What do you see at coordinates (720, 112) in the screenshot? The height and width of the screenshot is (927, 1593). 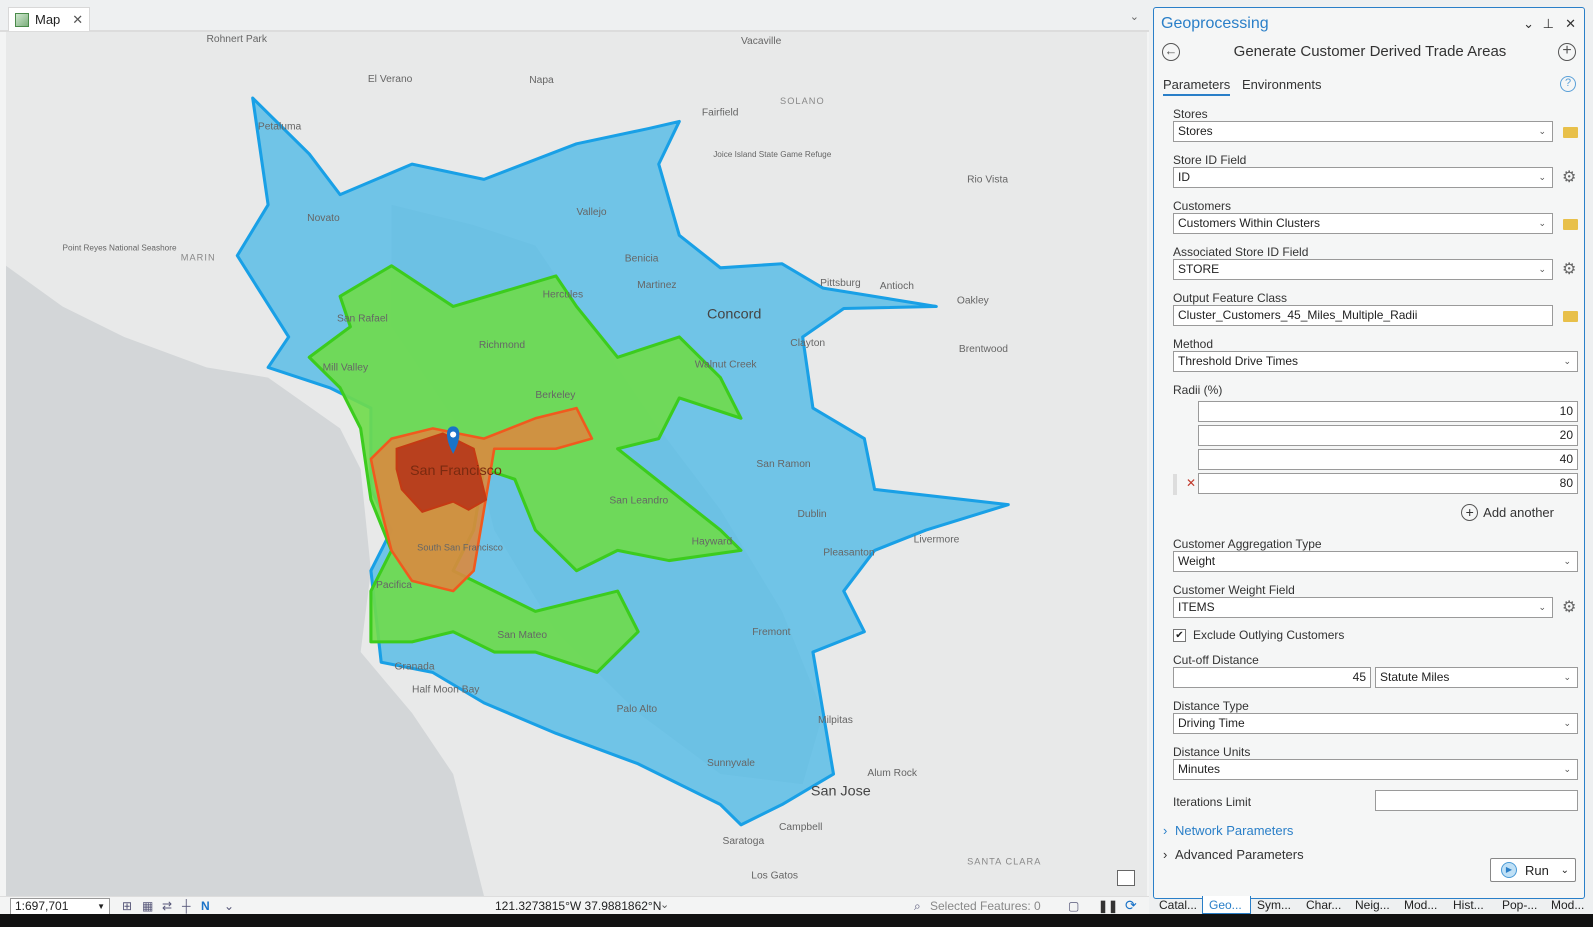 I see `label-fairfield: Fairfield` at bounding box center [720, 112].